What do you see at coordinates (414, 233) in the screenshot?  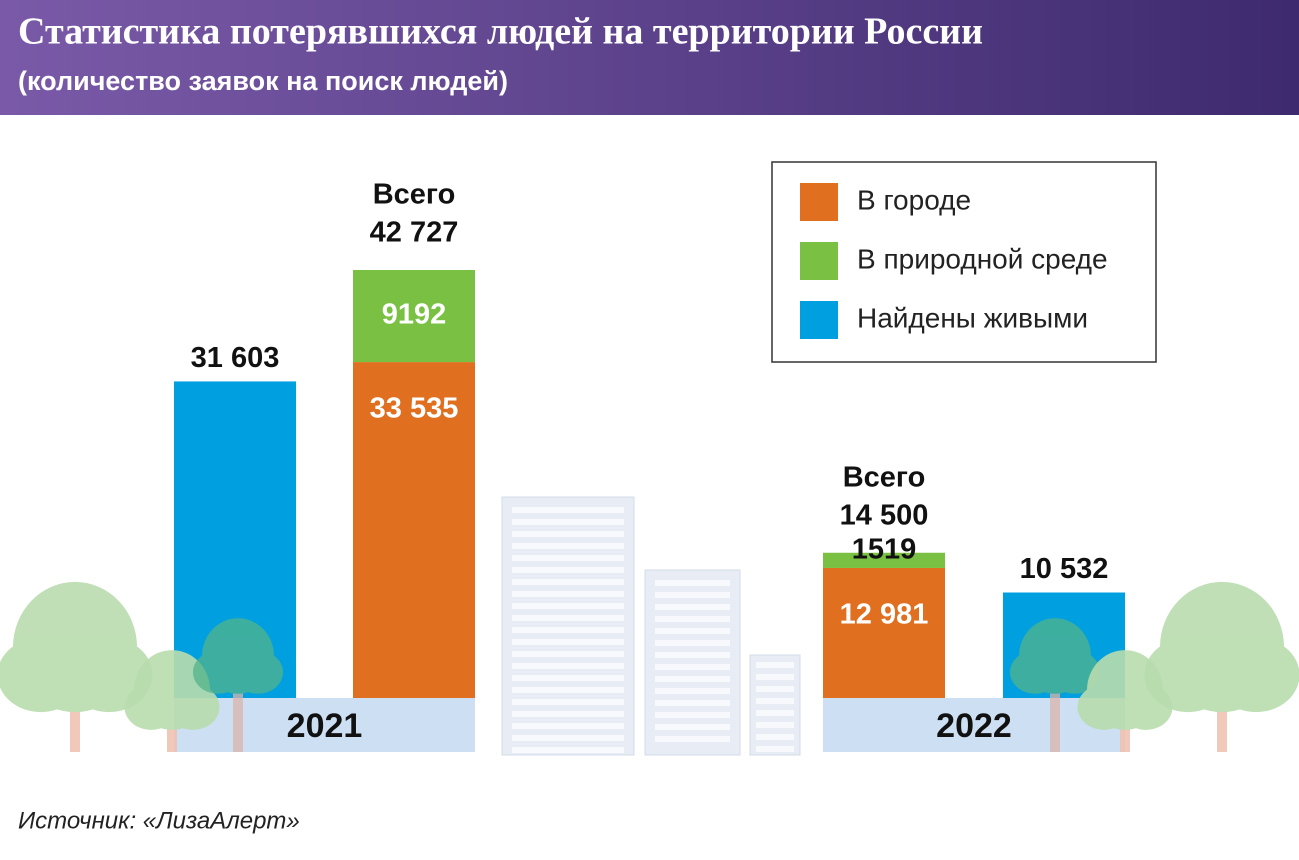 I see `total-label: 42 727` at bounding box center [414, 233].